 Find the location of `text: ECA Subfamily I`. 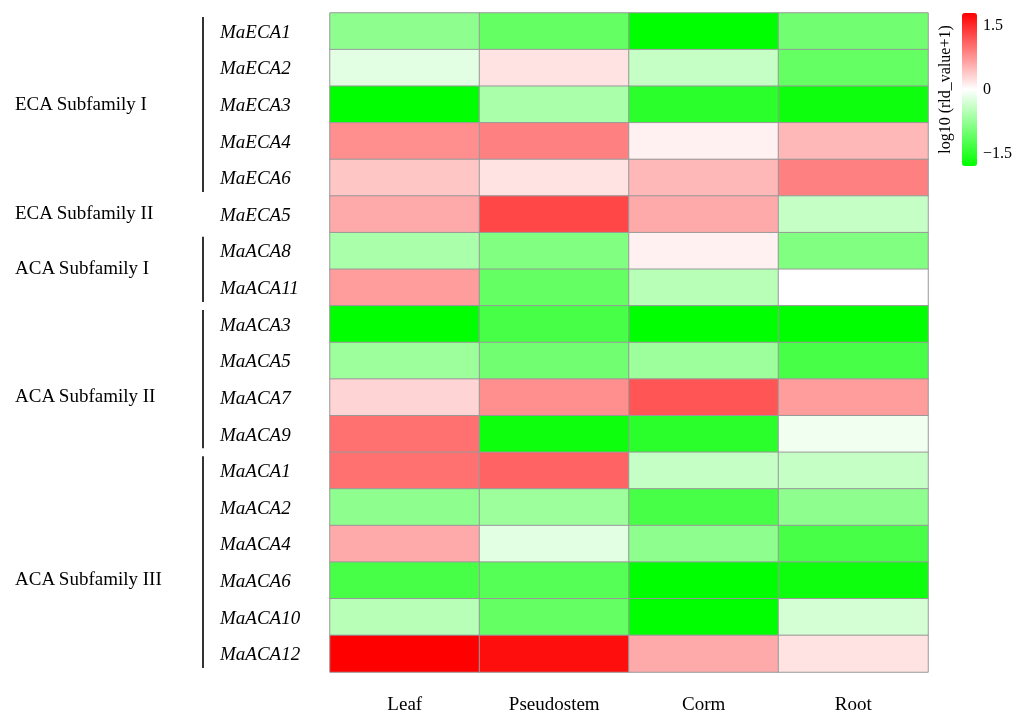

text: ECA Subfamily I is located at coordinates (81, 103).